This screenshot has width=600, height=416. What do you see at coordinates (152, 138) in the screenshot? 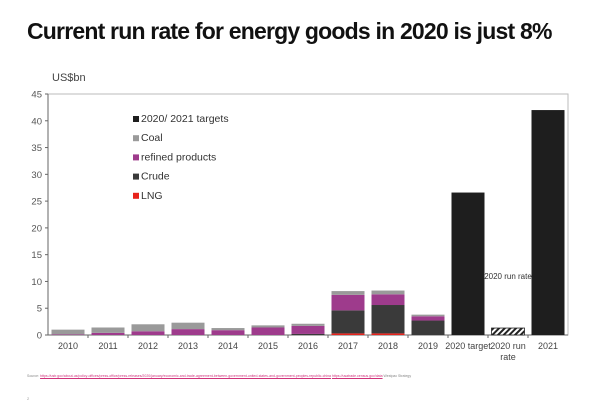
I see `legend-label: Coal` at bounding box center [152, 138].